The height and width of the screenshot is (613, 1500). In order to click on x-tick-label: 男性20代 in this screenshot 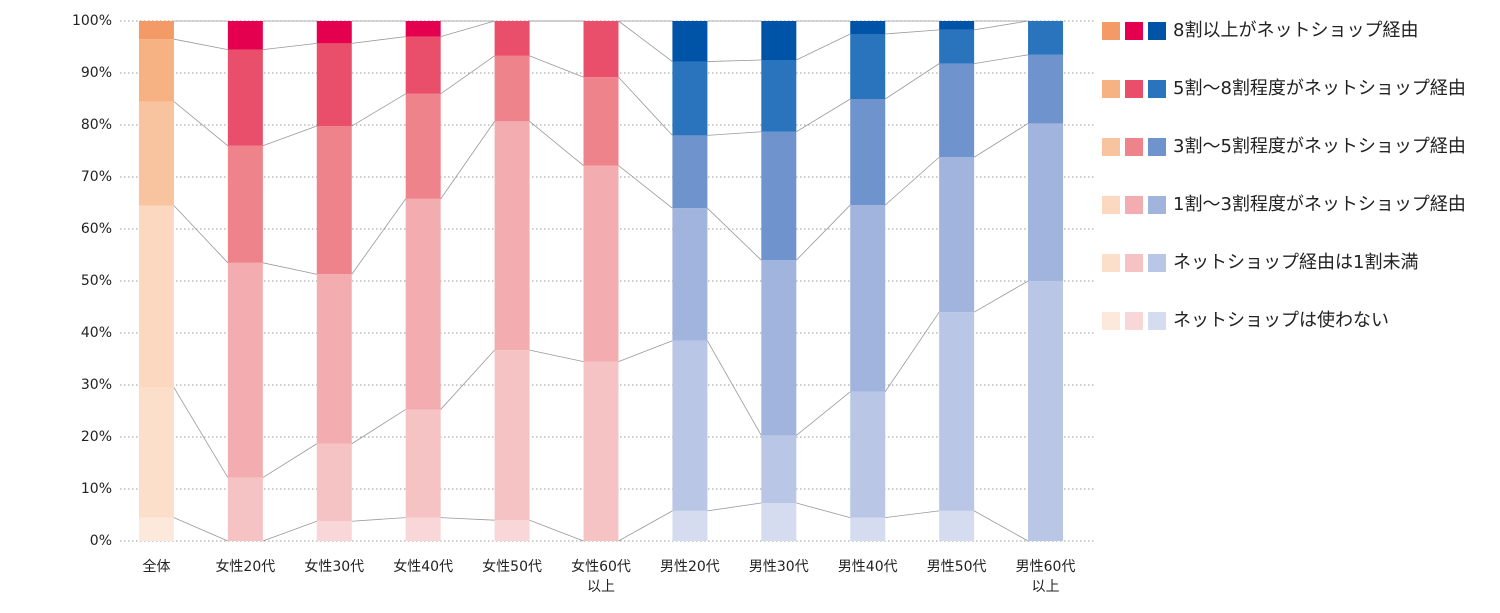, I will do `click(690, 567)`.